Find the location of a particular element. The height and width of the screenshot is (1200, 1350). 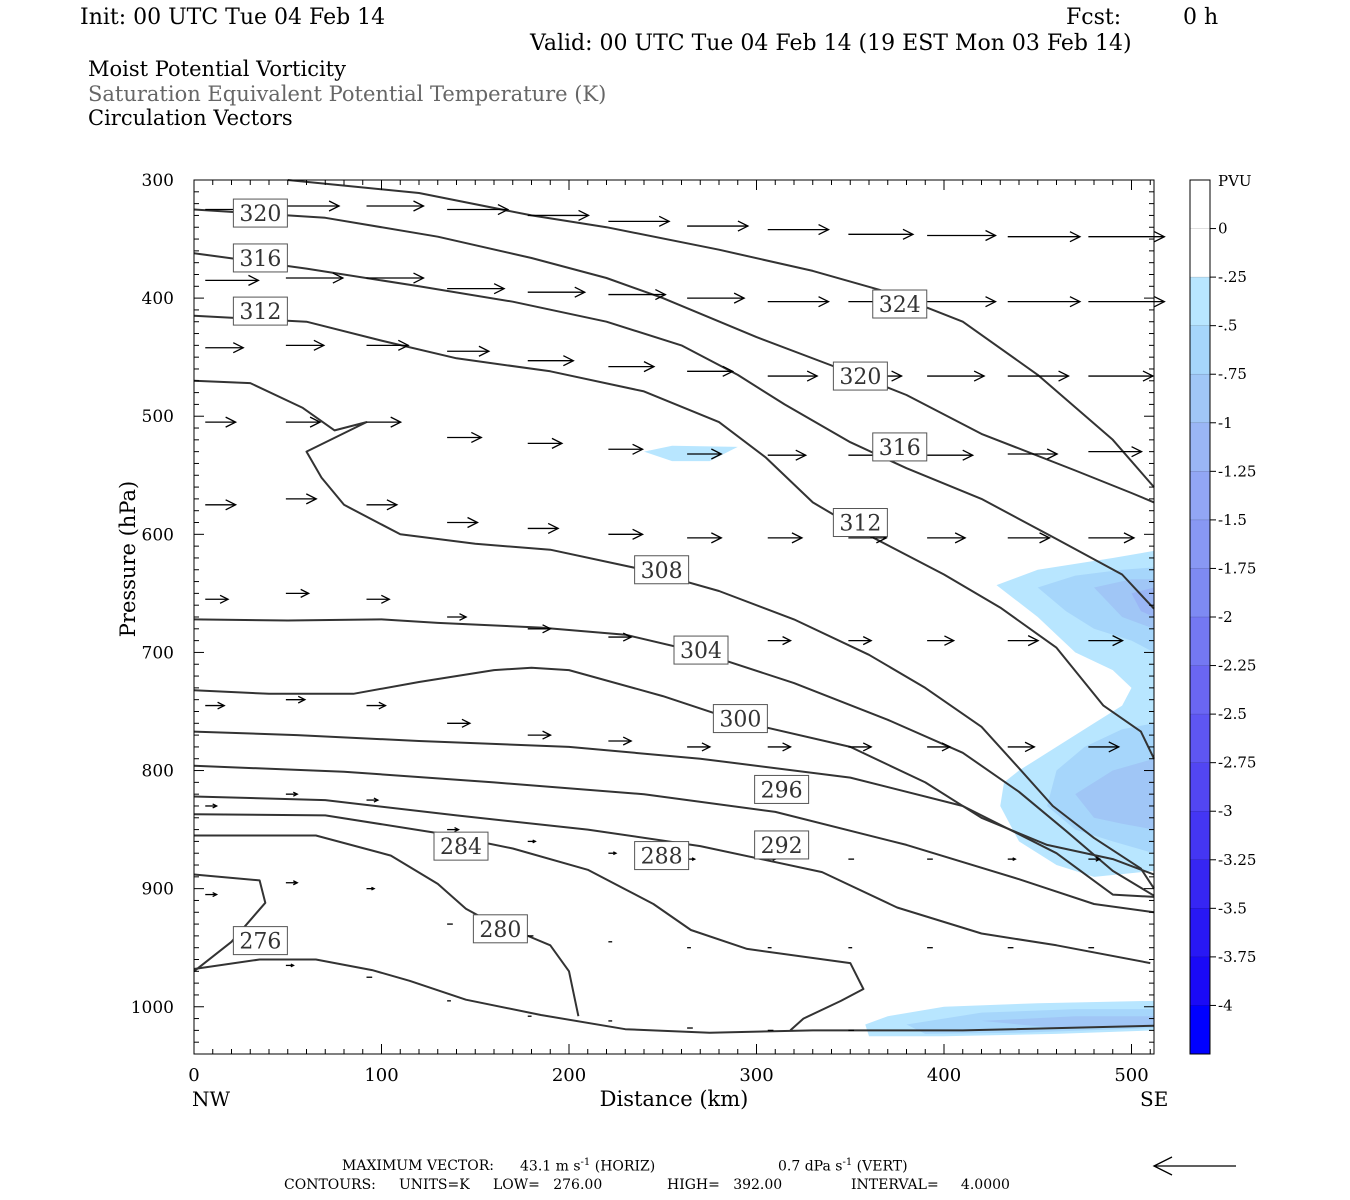

colorbar-label: -2.75 is located at coordinates (1237, 763).